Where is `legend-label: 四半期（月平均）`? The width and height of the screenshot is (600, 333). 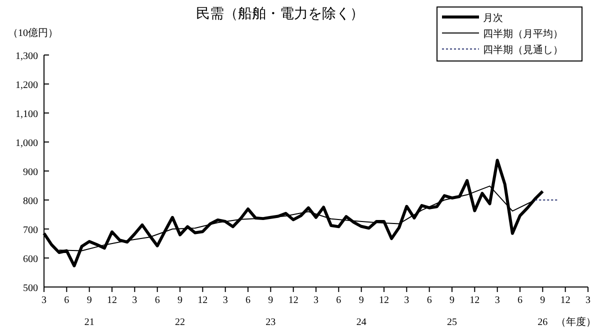
legend-label: 四半期（月平均） is located at coordinates (523, 34).